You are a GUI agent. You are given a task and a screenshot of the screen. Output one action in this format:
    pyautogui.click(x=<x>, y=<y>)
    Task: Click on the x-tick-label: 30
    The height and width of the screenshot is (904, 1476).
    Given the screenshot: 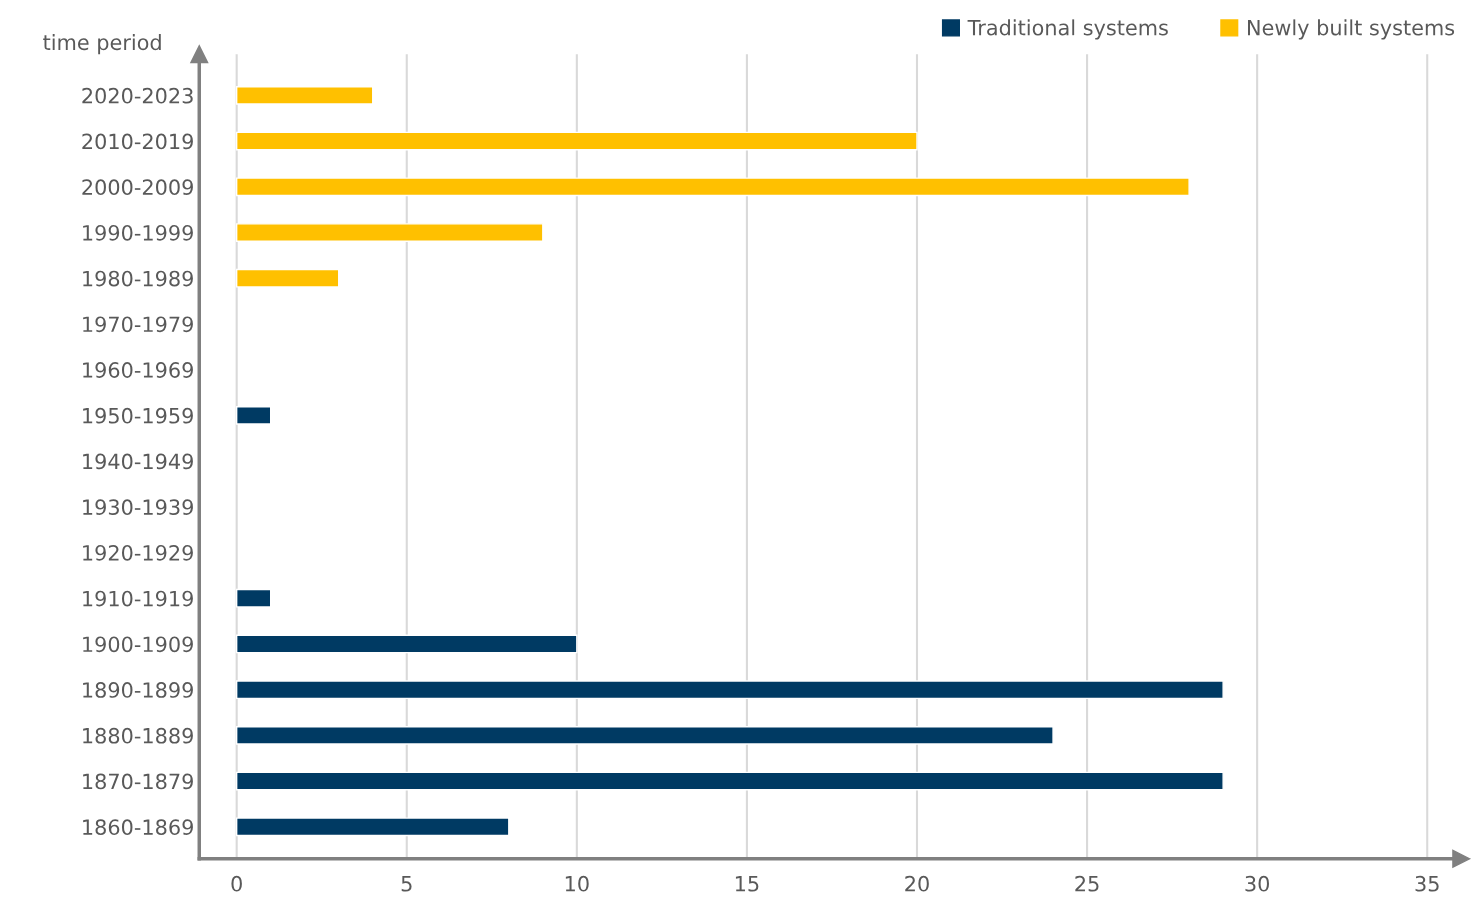 What is the action you would take?
    pyautogui.click(x=1257, y=883)
    